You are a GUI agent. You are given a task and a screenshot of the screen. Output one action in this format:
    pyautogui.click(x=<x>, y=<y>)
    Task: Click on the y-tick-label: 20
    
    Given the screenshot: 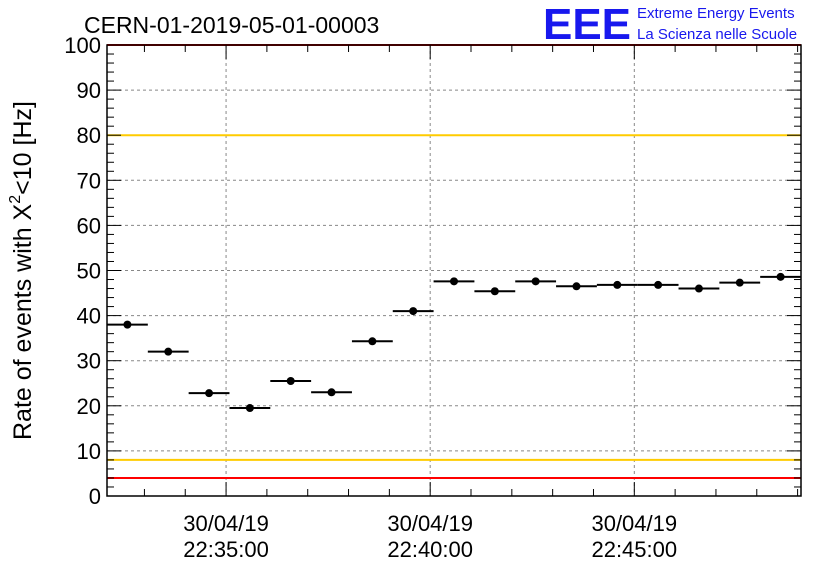 What is the action you would take?
    pyautogui.click(x=89, y=406)
    